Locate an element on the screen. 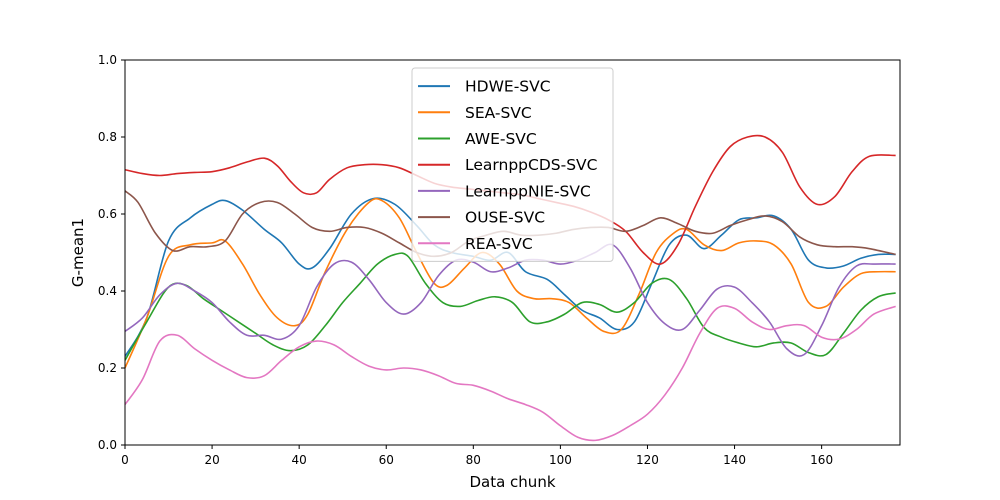 The image size is (1000, 500). x-tick-label: 100 is located at coordinates (560, 460).